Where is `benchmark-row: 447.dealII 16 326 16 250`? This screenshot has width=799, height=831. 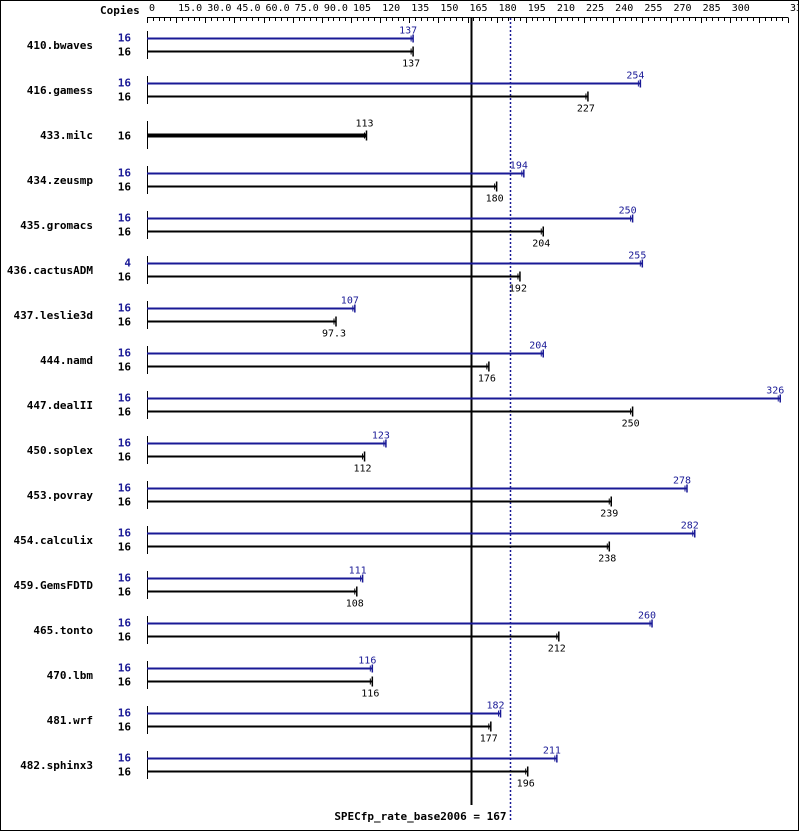
benchmark-row: 447.dealII 16 326 16 250 is located at coordinates (405, 408).